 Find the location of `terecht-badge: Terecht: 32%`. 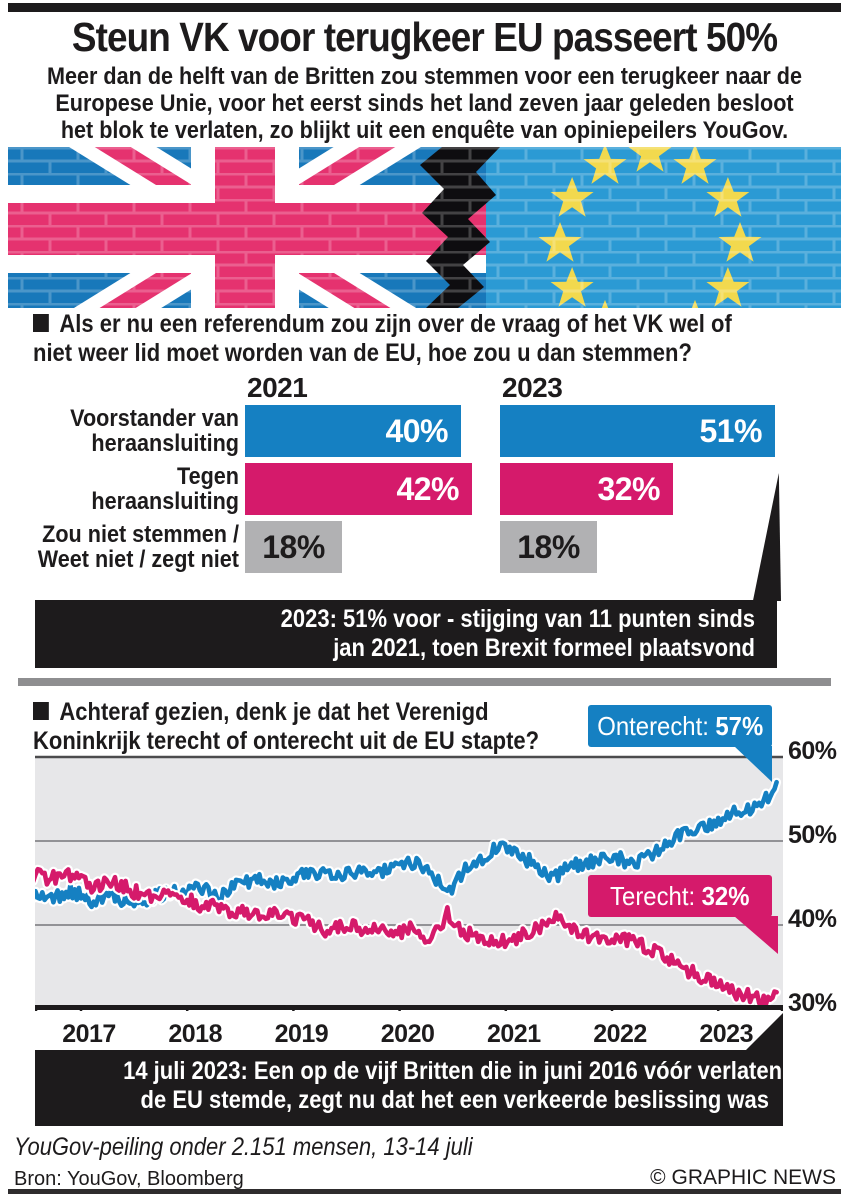

terecht-badge: Terecht: 32% is located at coordinates (680, 896).